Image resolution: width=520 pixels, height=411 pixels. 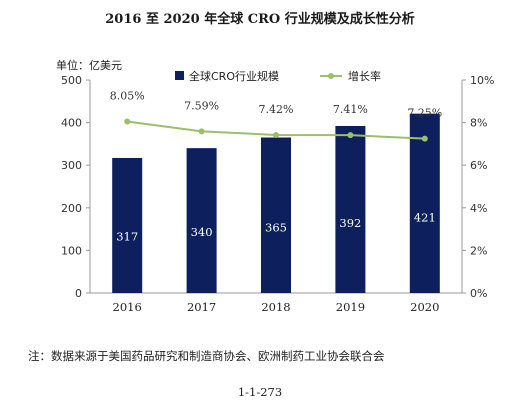 What do you see at coordinates (127, 225) in the screenshot?
I see `bar-2016` at bounding box center [127, 225].